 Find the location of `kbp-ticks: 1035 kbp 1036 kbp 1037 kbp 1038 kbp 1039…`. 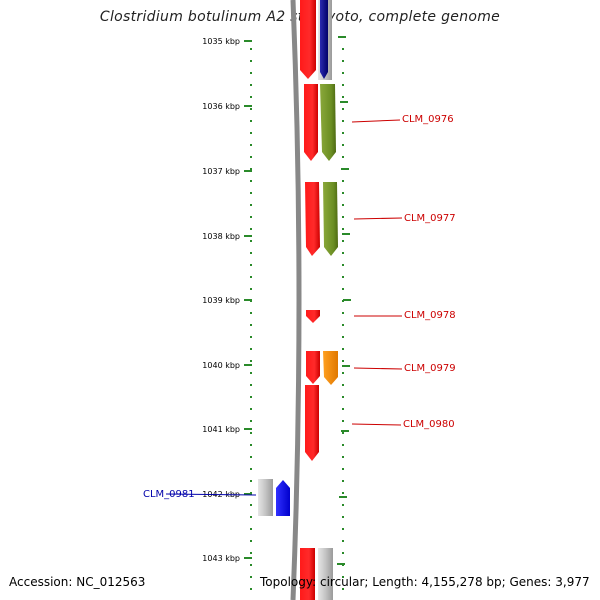

kbp-ticks: 1035 kbp 1036 kbp 1037 kbp 1038 kbp 1039… is located at coordinates (227, 300).